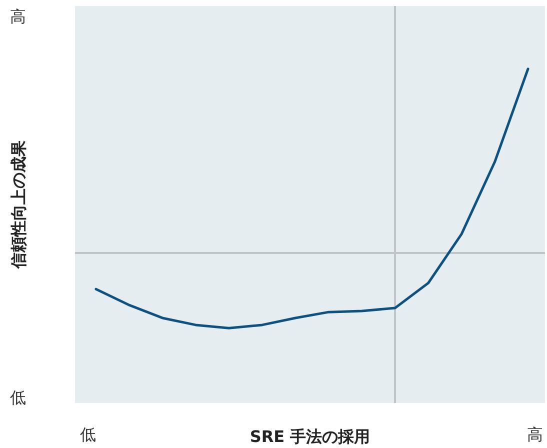 The width and height of the screenshot is (547, 448). What do you see at coordinates (310, 436) in the screenshot?
I see `text: SRE 手法の採用` at bounding box center [310, 436].